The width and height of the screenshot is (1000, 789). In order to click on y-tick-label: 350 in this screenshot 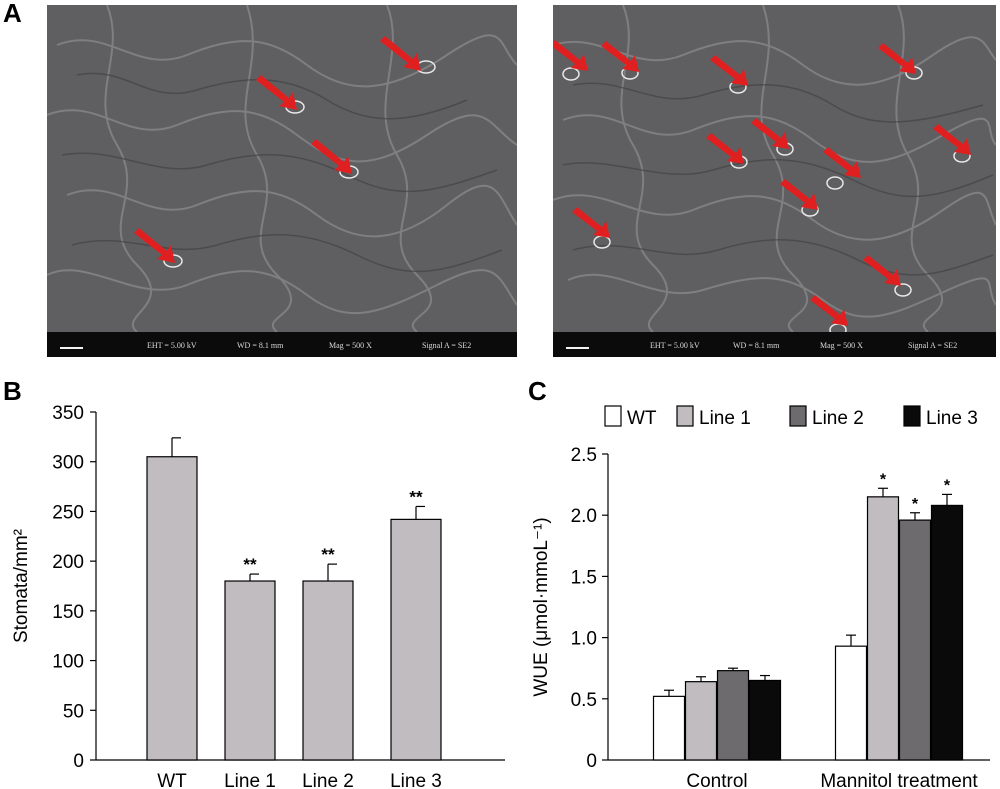, I will do `click(68, 413)`.